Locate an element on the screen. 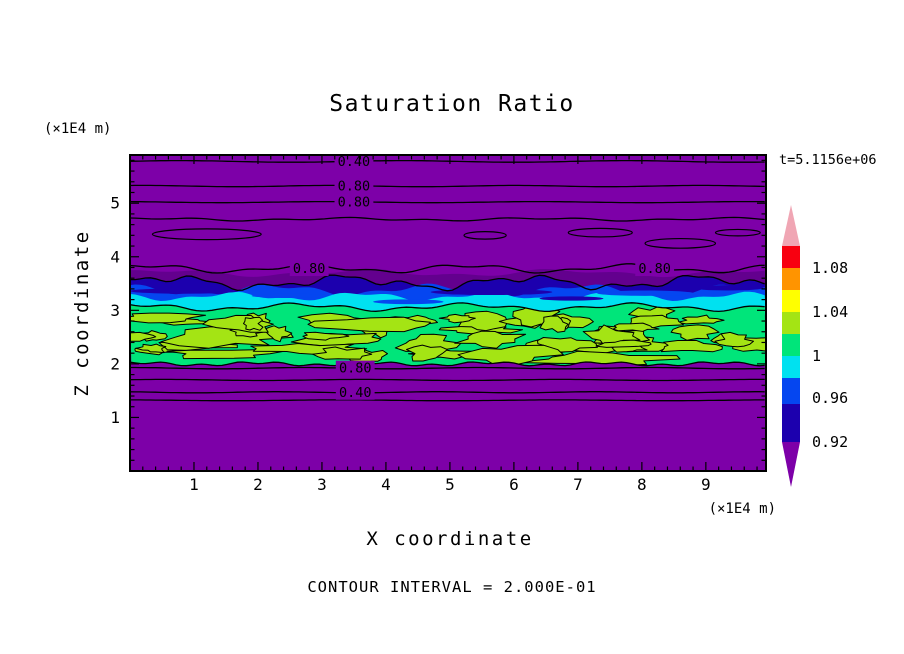 The width and height of the screenshot is (904, 654). colorbar-segment-yellow is located at coordinates (791, 301).